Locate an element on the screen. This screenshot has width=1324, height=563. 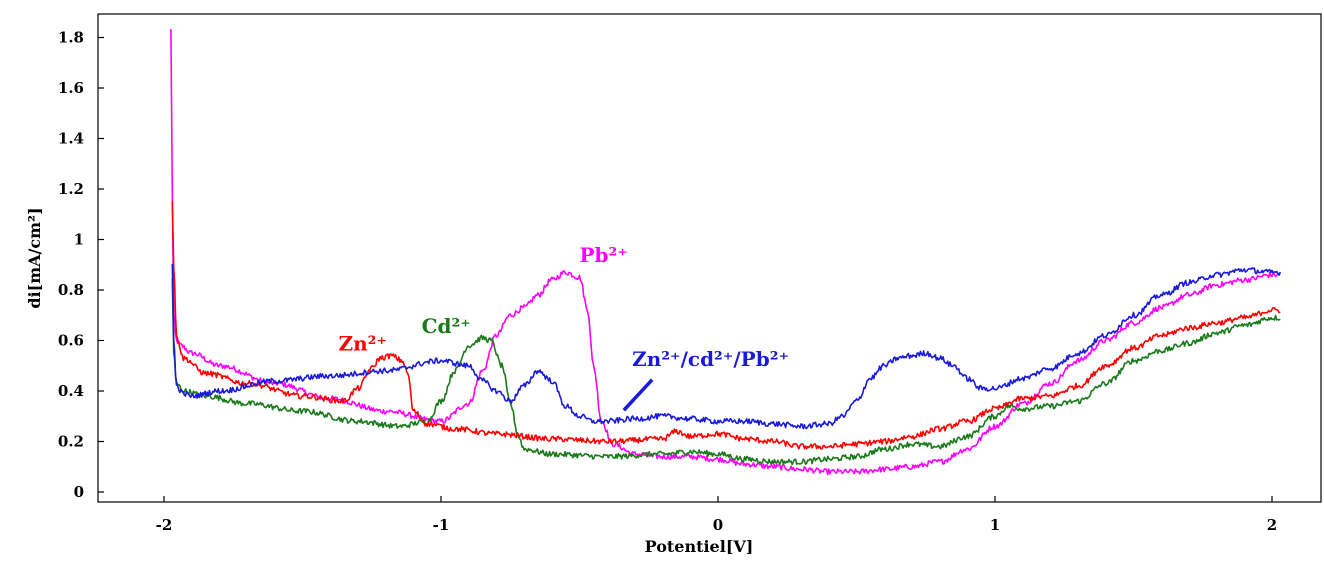
x-tick-label: -2 is located at coordinates (164, 525).